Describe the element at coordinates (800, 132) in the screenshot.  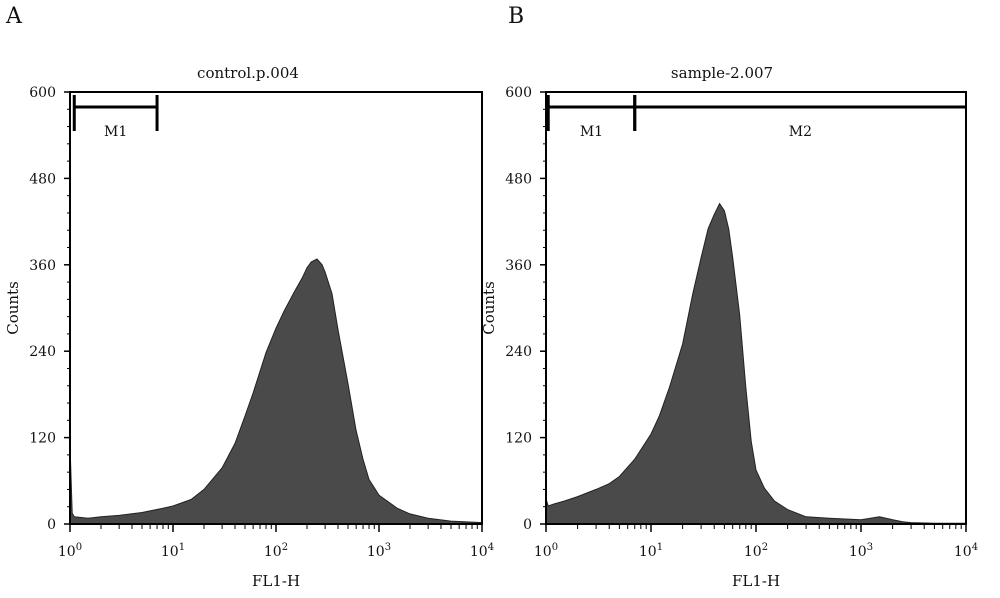
I see `marker-label-m2: M2` at that location.